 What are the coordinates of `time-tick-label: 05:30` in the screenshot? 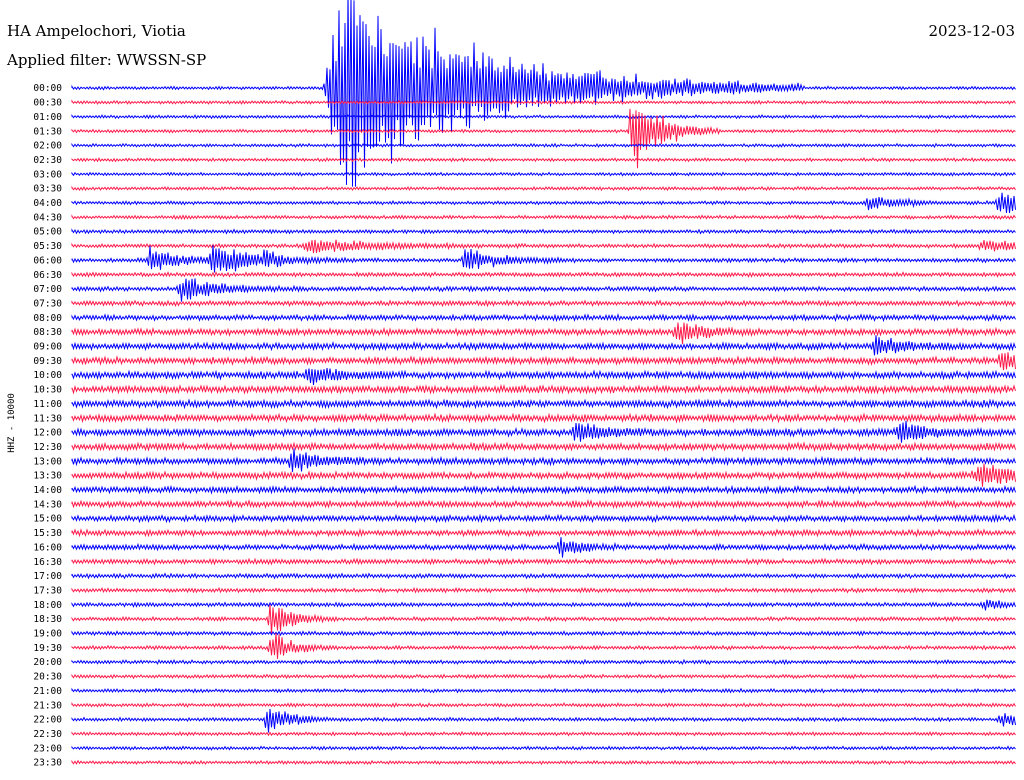 It's located at (47, 246).